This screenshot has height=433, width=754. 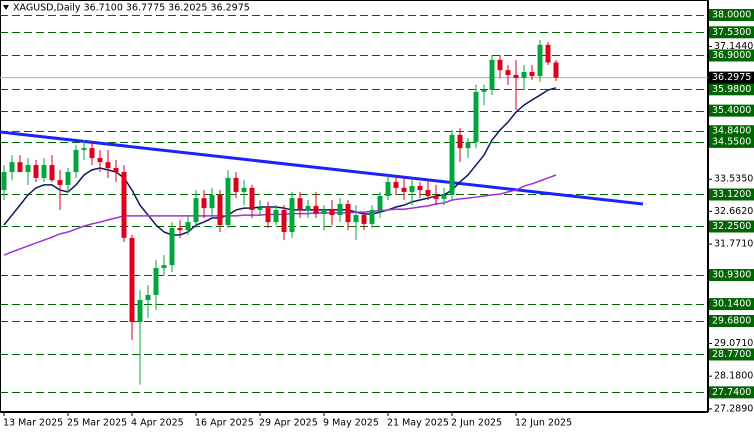 I want to click on y-tick-label: 29.0710, so click(x=733, y=343).